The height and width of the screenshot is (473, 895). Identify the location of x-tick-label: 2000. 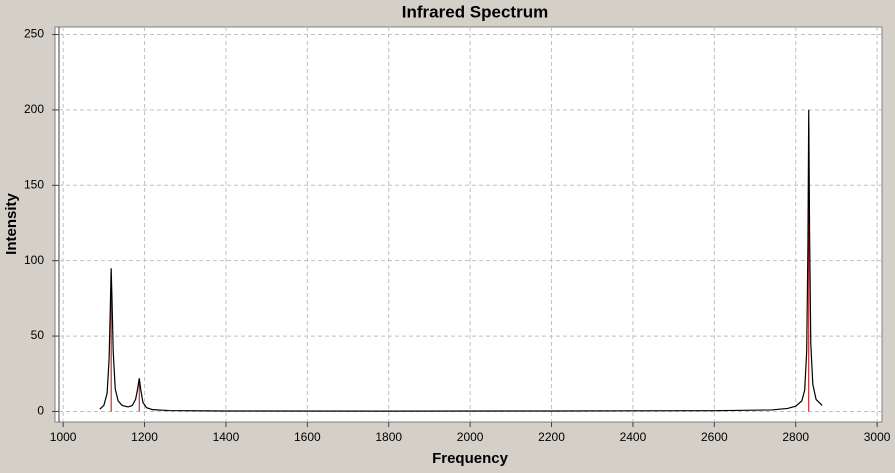
(470, 437).